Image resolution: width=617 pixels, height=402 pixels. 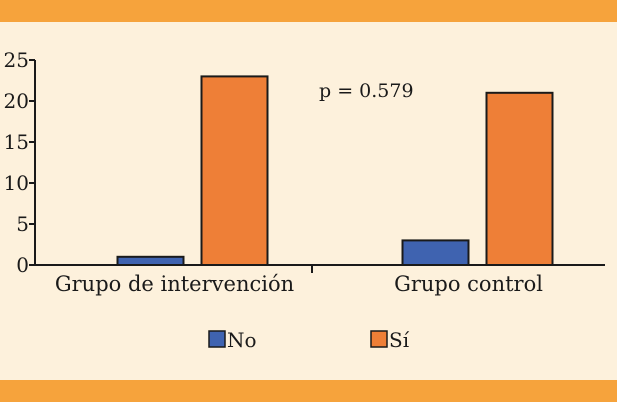 What do you see at coordinates (16, 101) in the screenshot?
I see `y-tick-label: 20` at bounding box center [16, 101].